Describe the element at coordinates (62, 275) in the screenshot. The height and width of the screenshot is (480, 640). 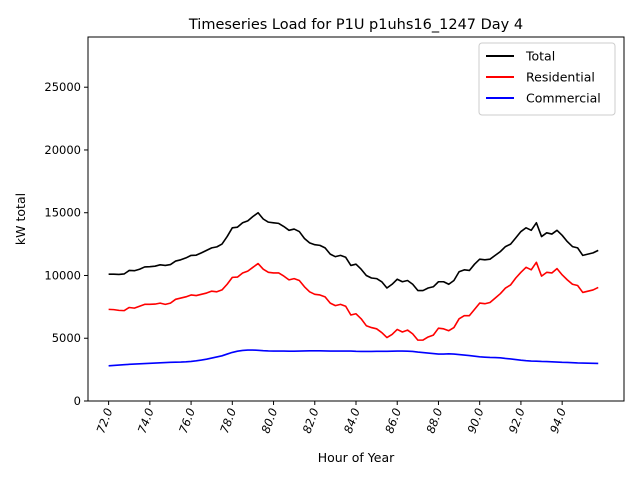
I see `y-tick-label: 10000` at that location.